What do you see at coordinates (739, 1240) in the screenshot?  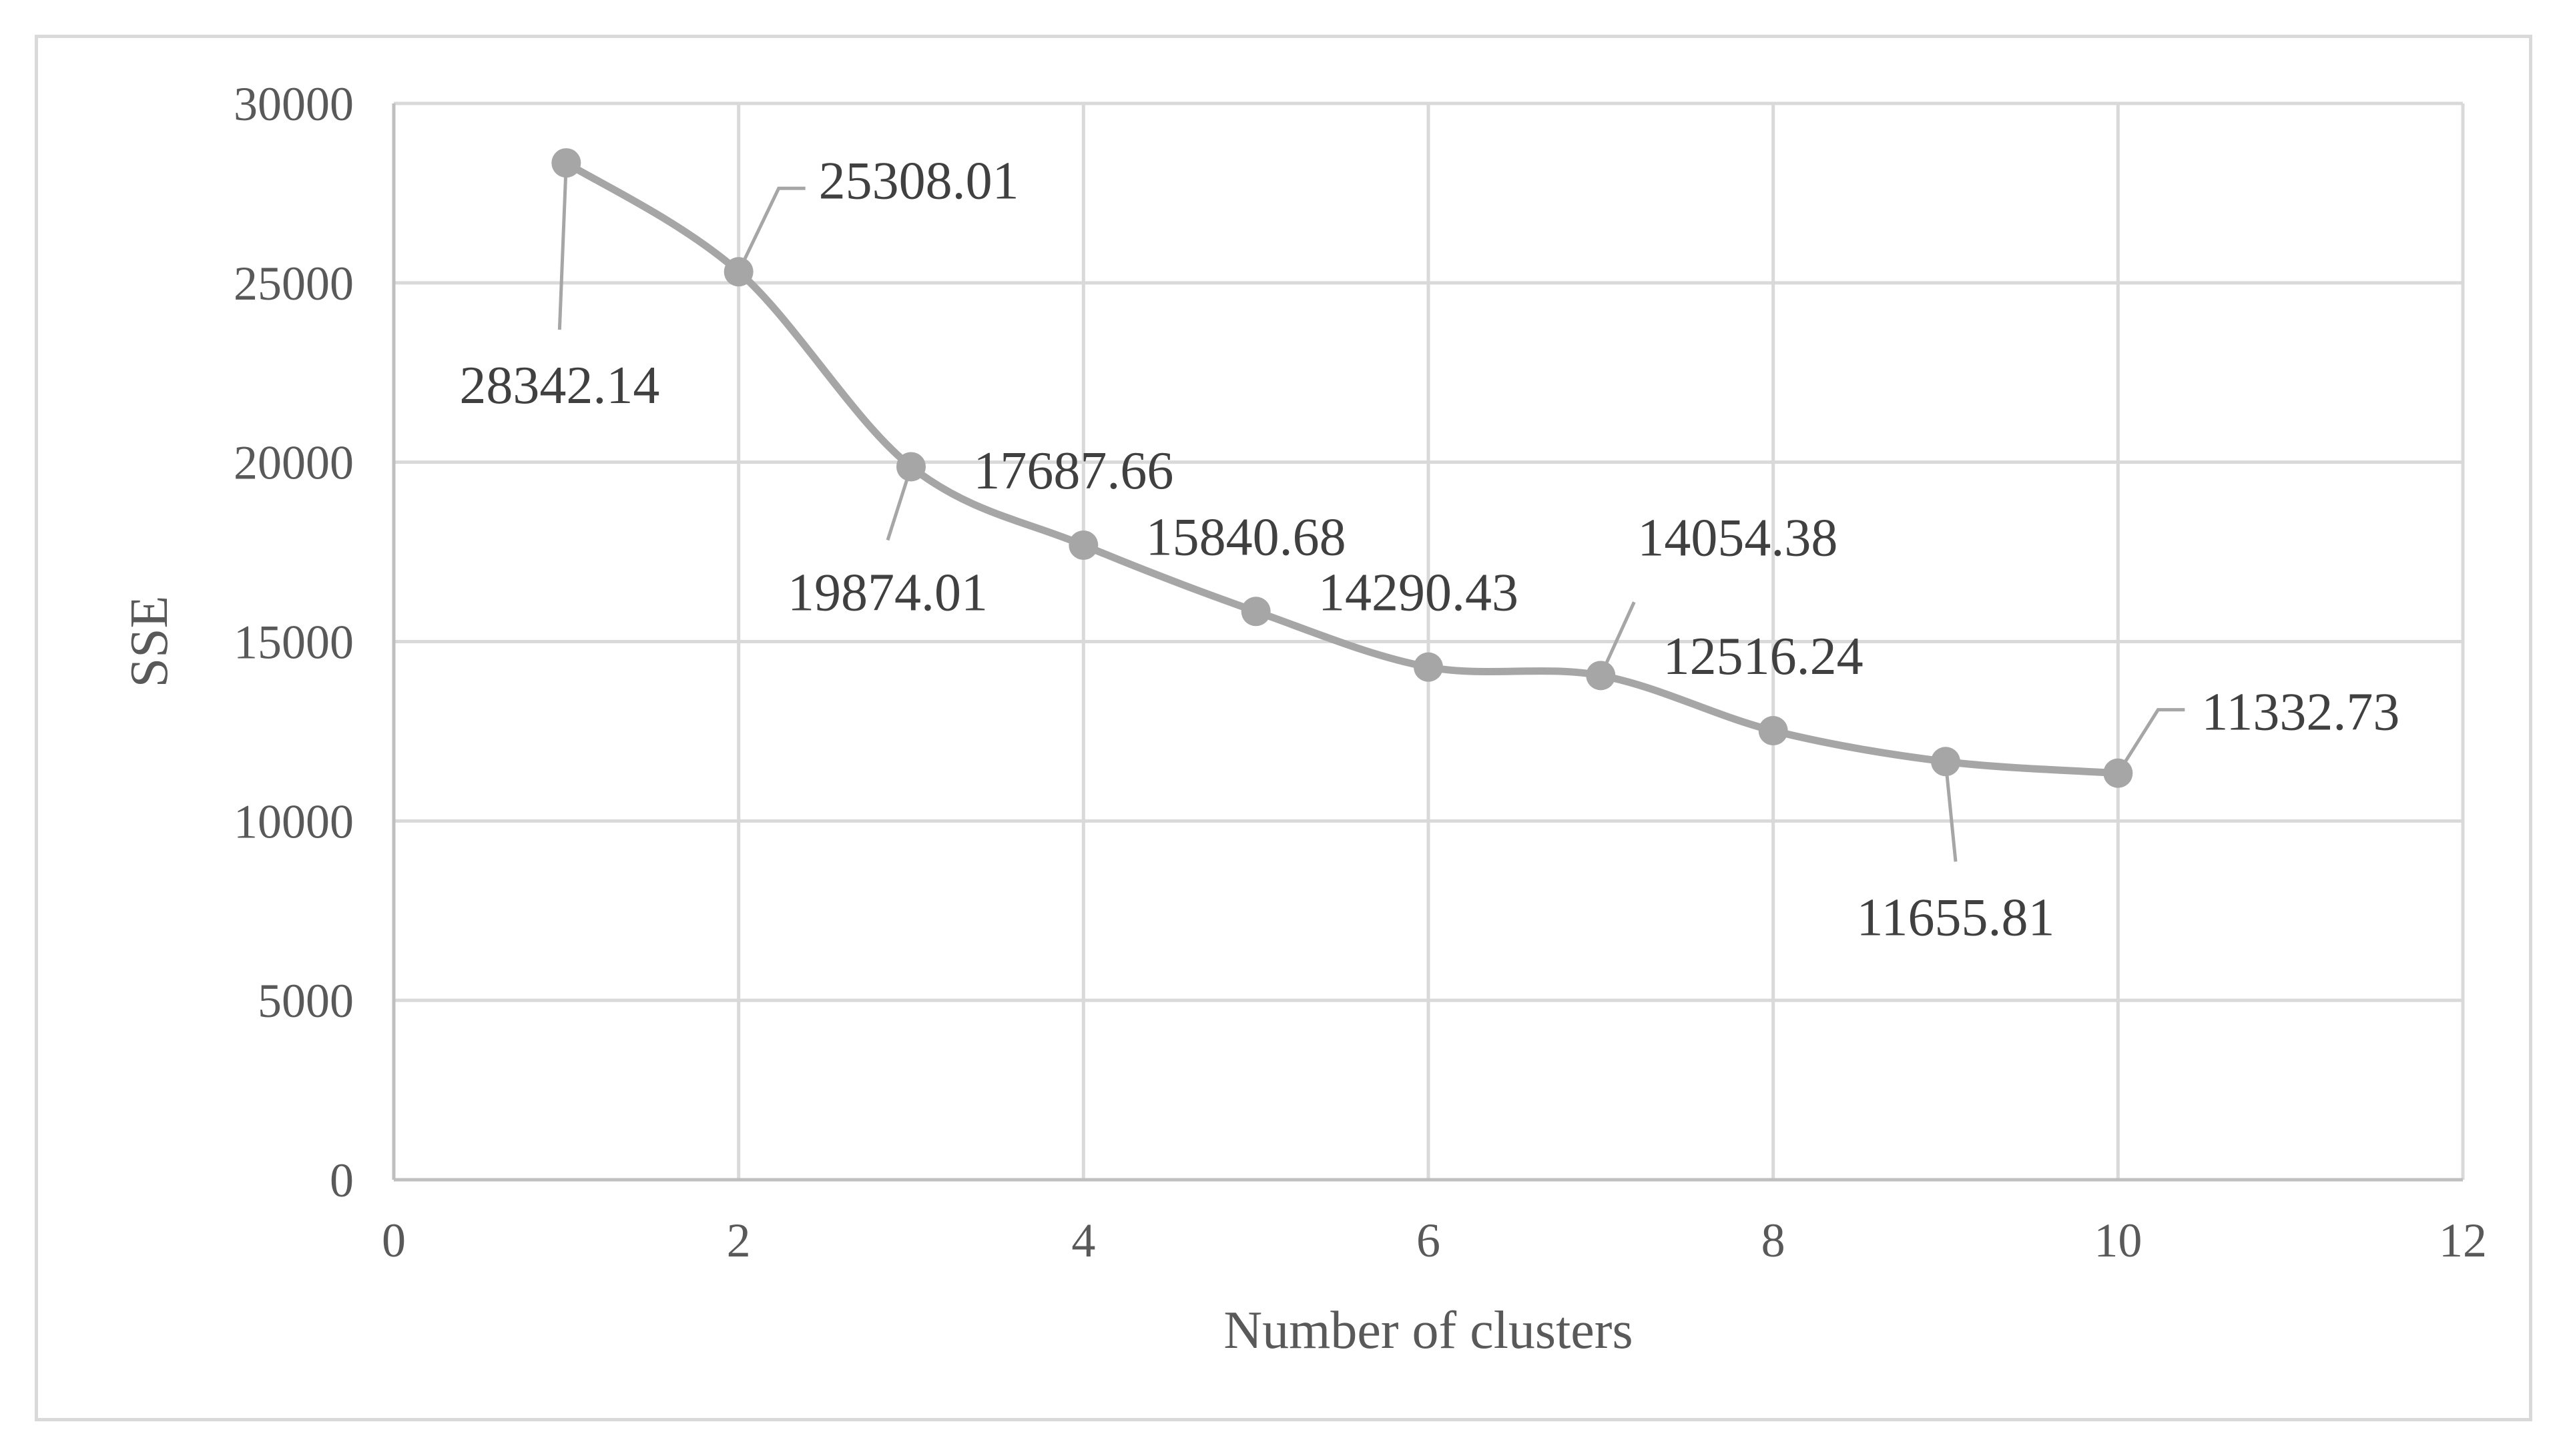 I see `x-tick-label: 2` at bounding box center [739, 1240].